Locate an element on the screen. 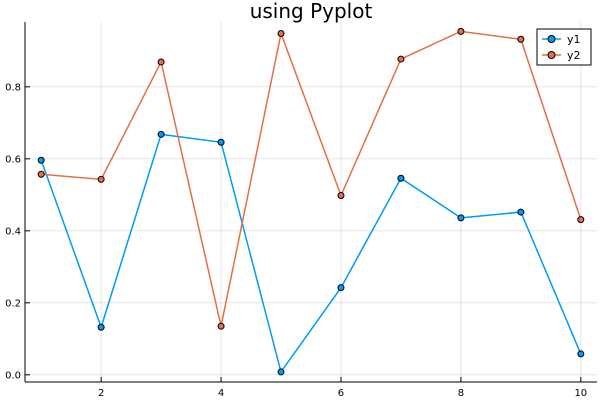 The image size is (600, 400). legend-marker-y1 is located at coordinates (551, 39).